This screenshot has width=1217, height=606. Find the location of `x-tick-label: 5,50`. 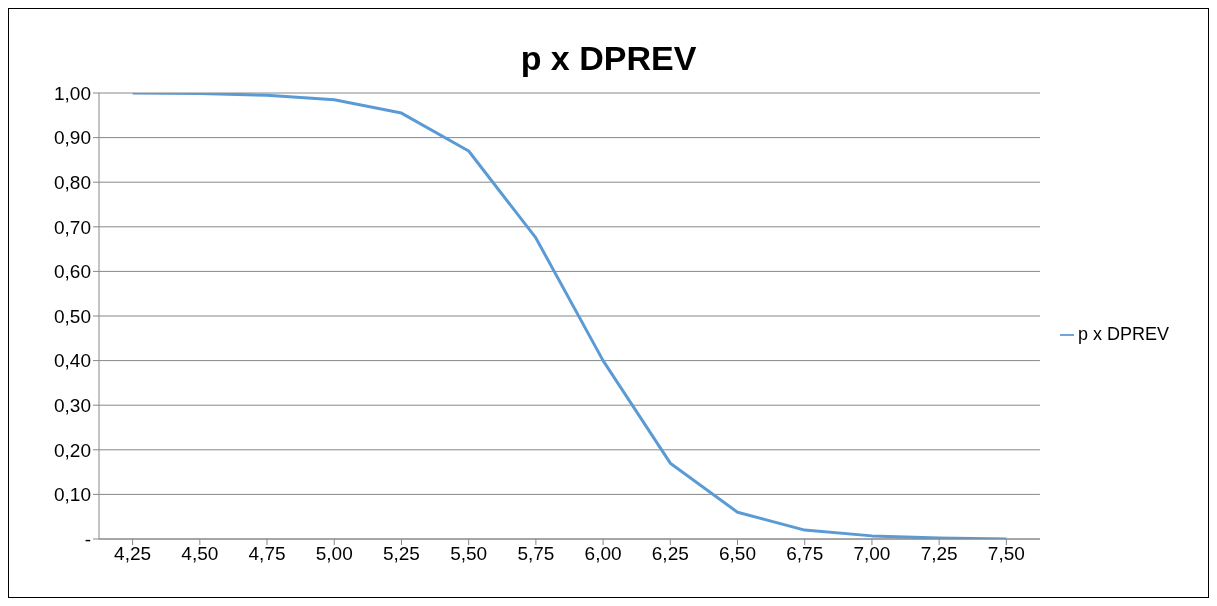

x-tick-label: 5,50 is located at coordinates (469, 554).